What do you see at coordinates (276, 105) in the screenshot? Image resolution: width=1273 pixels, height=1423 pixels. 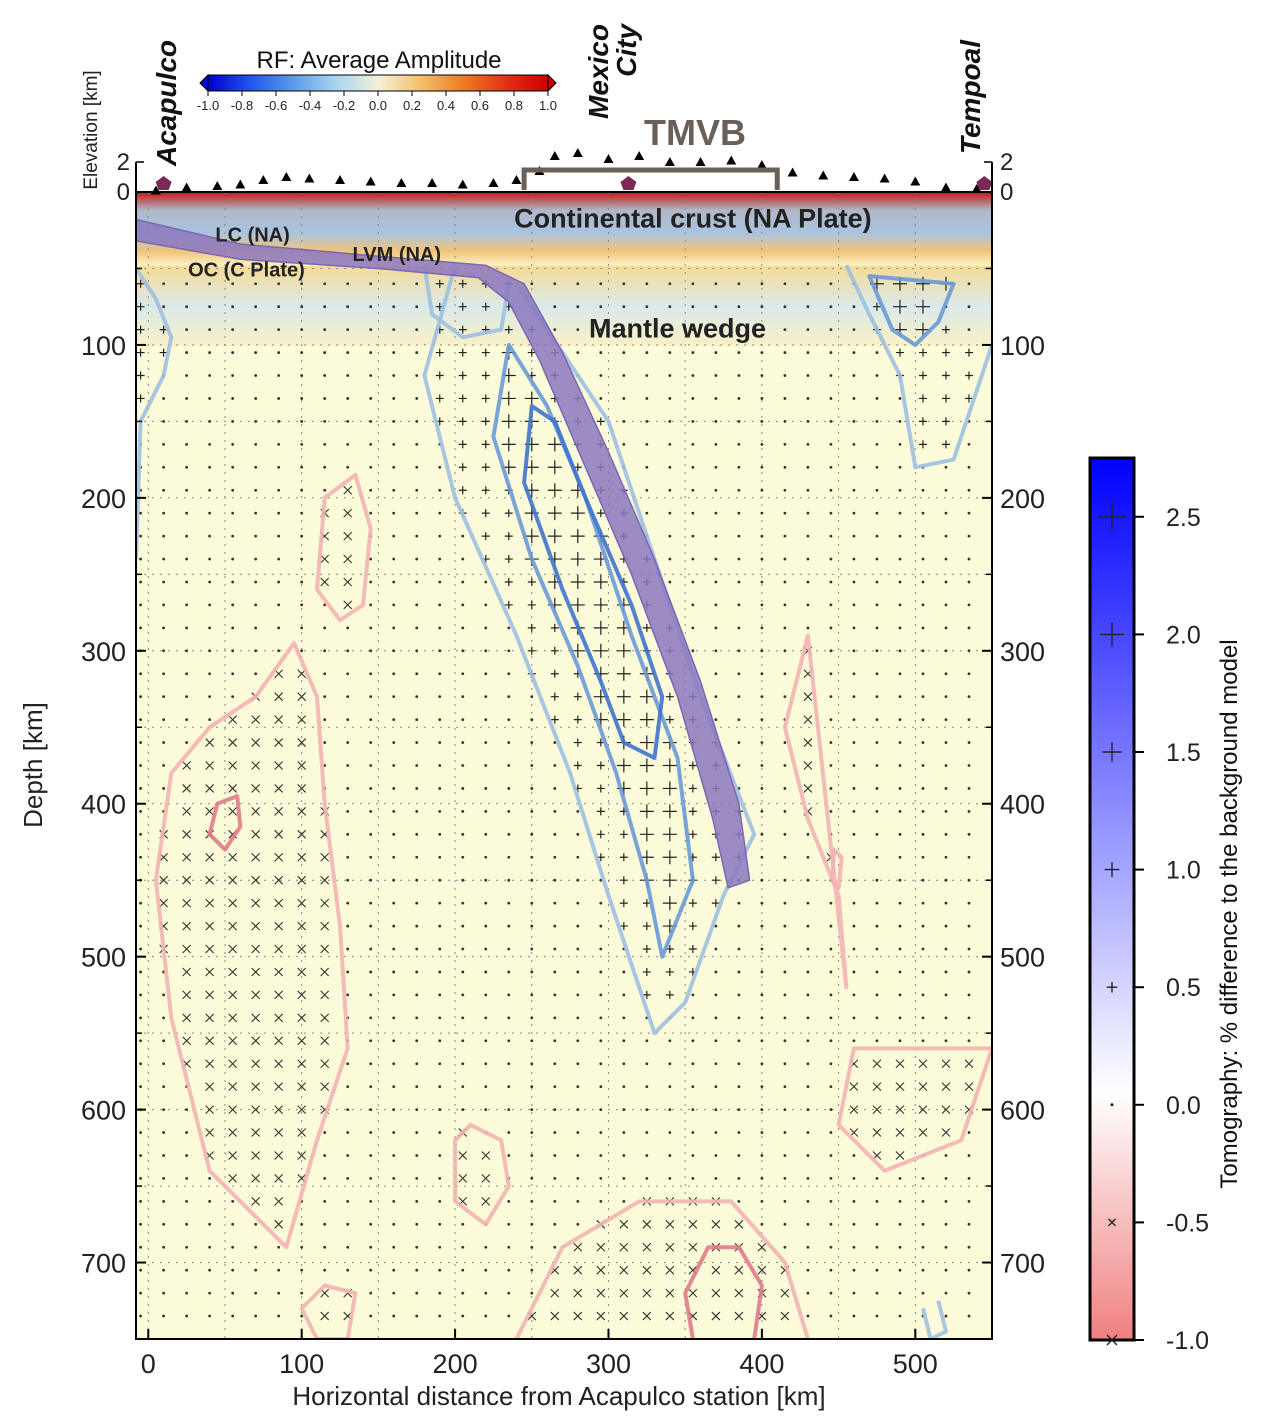 I see `rf-tick-label: -0.6` at bounding box center [276, 105].